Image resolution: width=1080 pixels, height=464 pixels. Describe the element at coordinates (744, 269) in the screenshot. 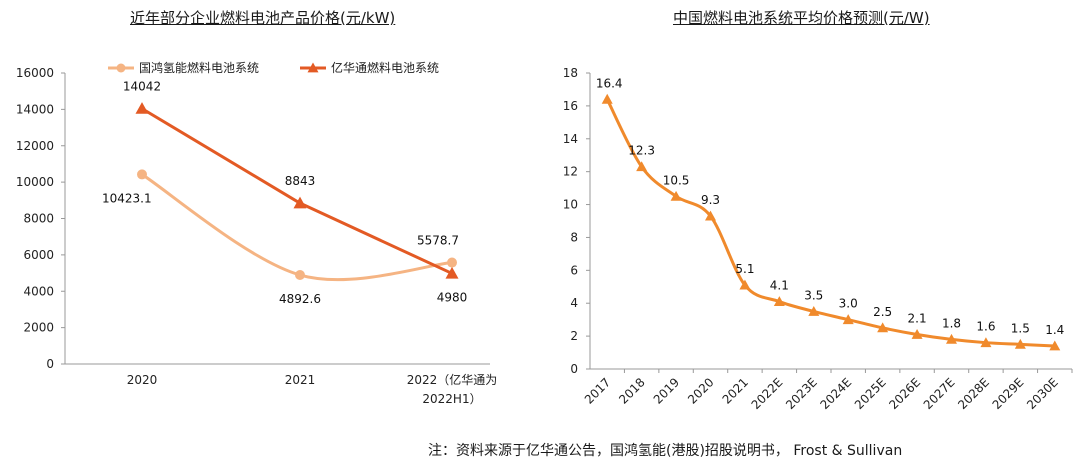

I see `data-label: 5.1` at that location.